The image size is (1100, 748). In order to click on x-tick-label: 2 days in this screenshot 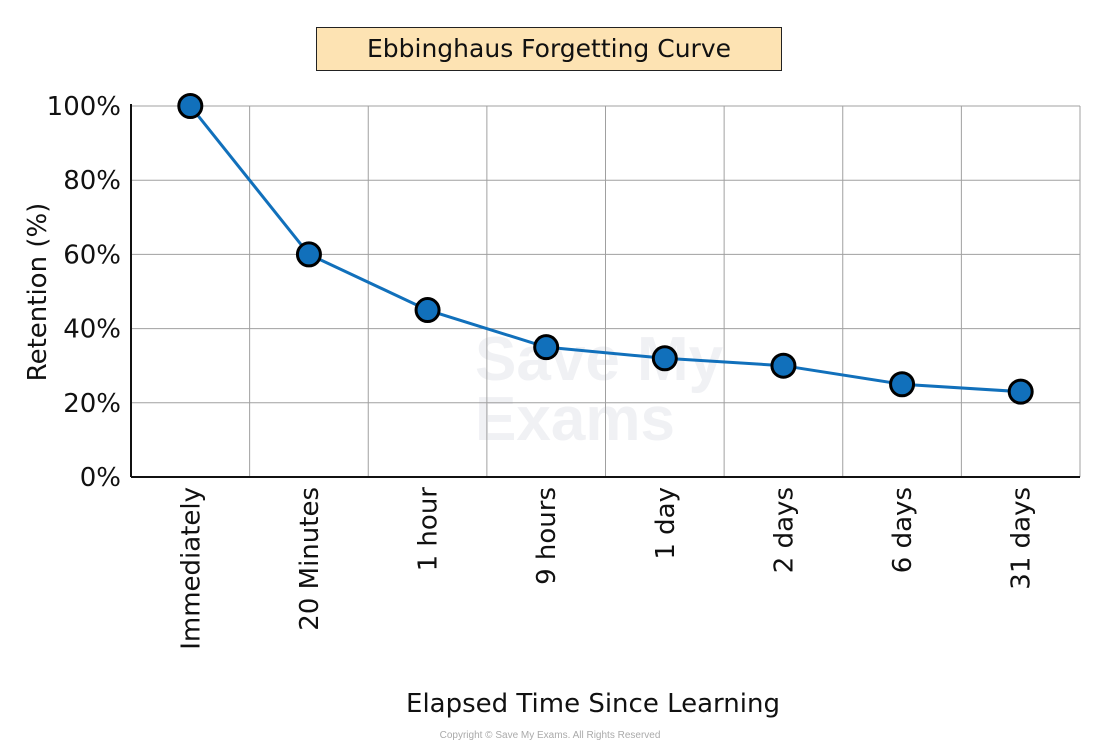, I will do `click(784, 530)`.